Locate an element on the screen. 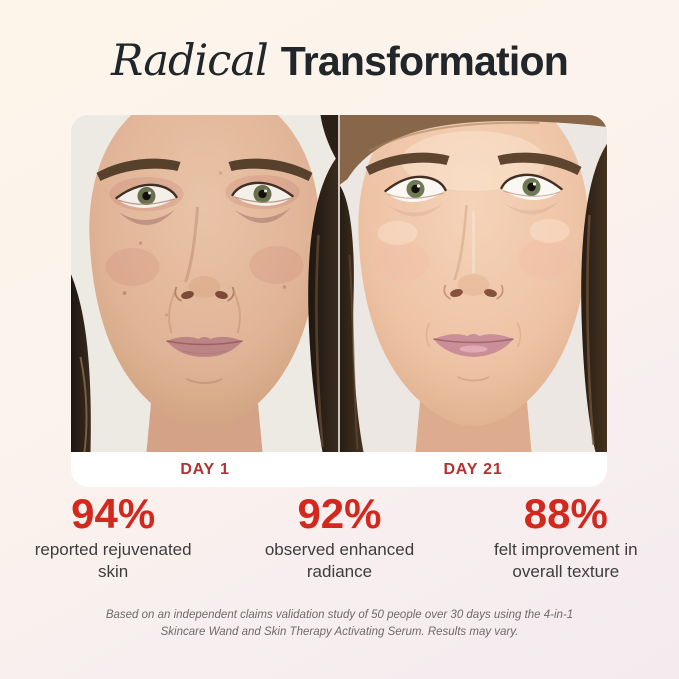  stat-value: 94% is located at coordinates (113, 513).